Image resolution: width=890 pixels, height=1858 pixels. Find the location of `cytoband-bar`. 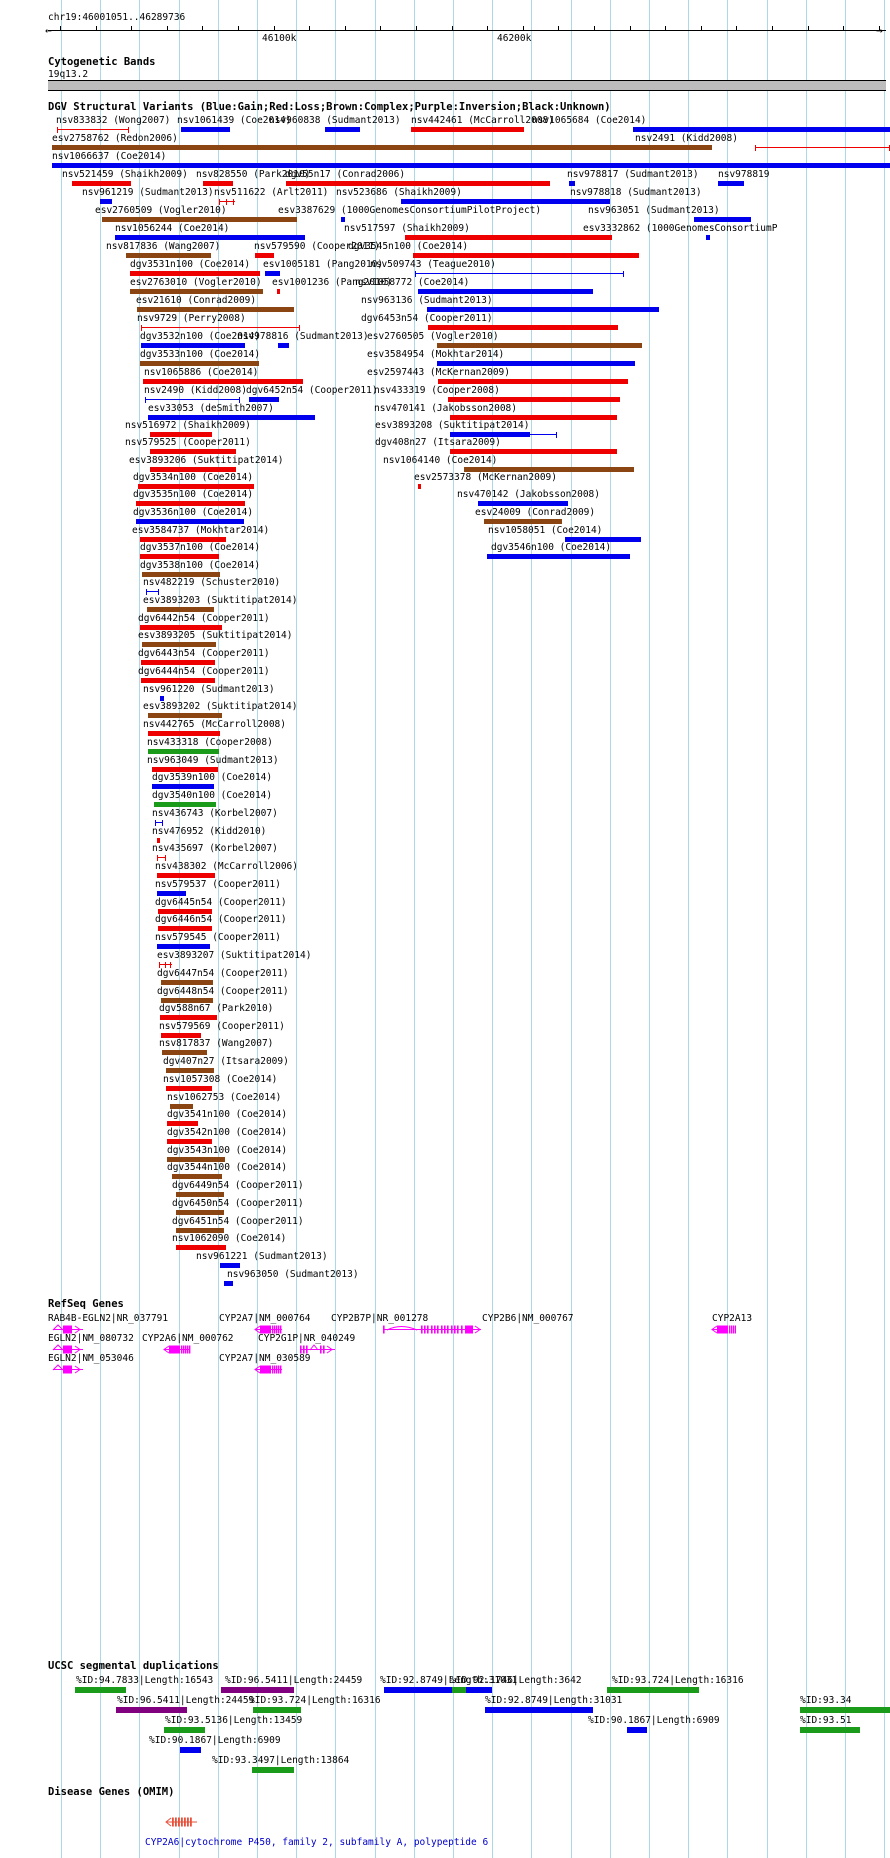

cytoband-bar is located at coordinates (467, 85).